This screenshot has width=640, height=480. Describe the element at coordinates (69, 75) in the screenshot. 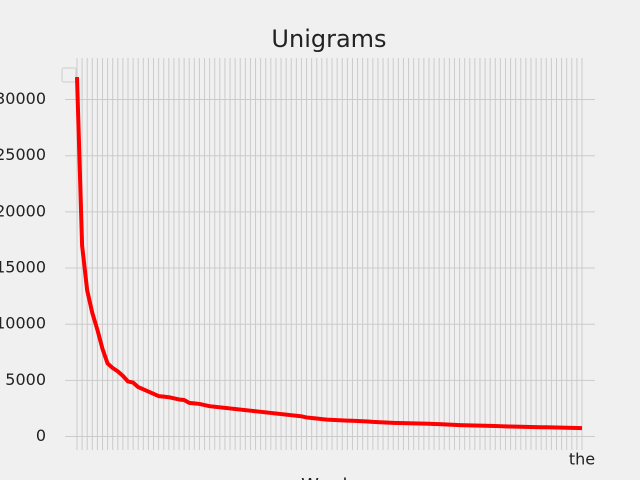

I see `legend` at that location.